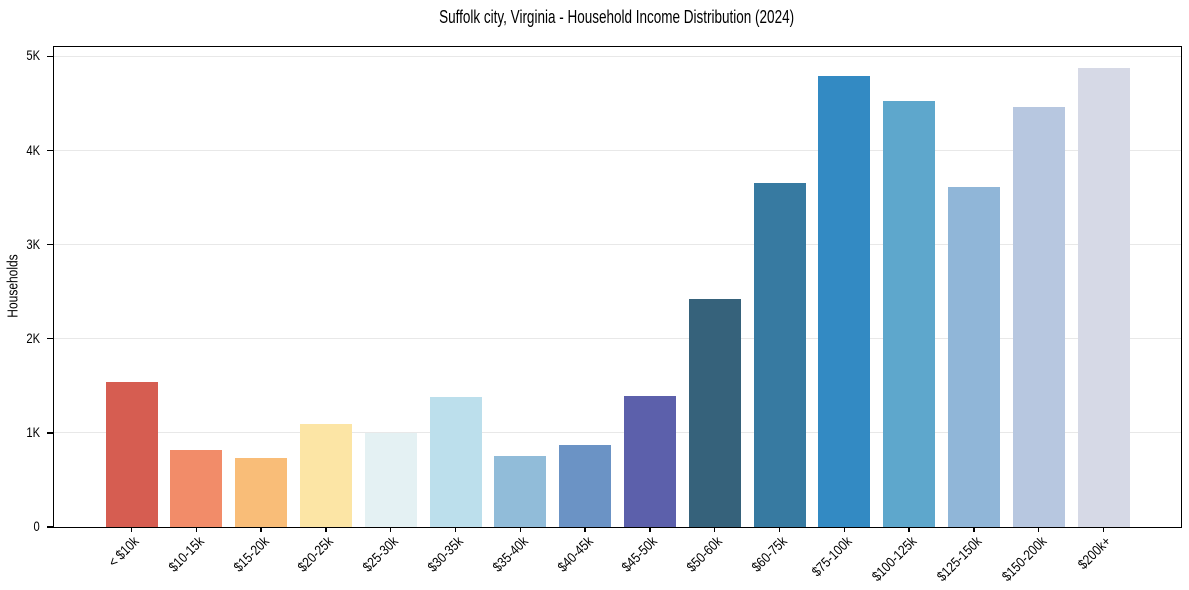  I want to click on x-tick-label: $40-45k, so click(574, 554).